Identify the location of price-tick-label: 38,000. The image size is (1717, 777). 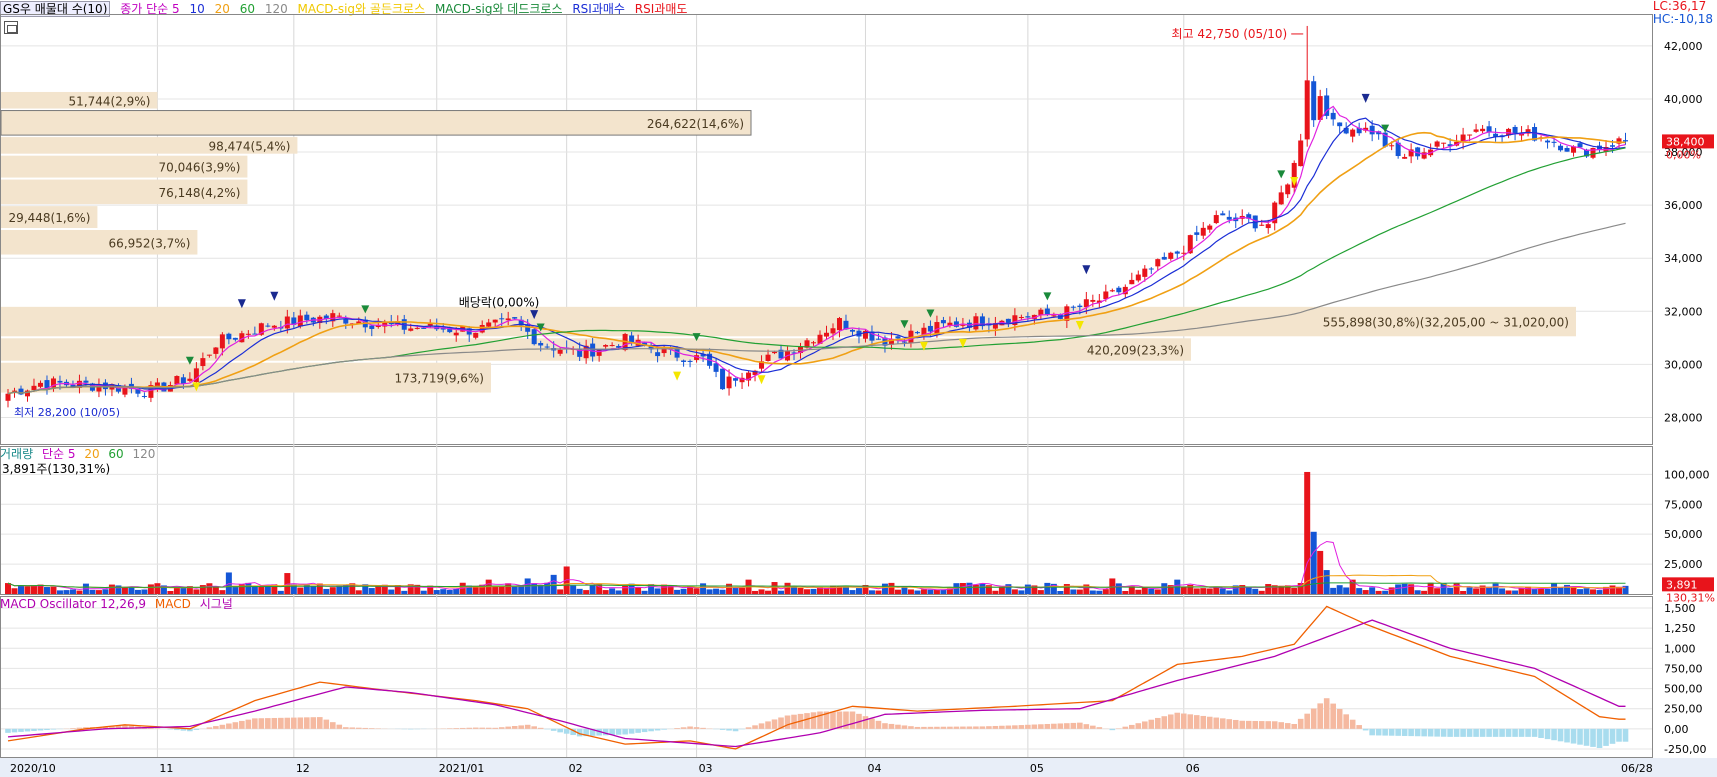
(1683, 152).